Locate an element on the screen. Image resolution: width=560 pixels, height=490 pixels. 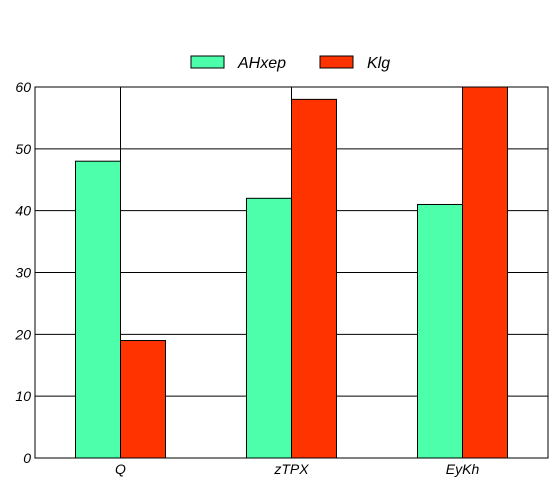
y-tick-label-4: 40 is located at coordinates (23, 211).